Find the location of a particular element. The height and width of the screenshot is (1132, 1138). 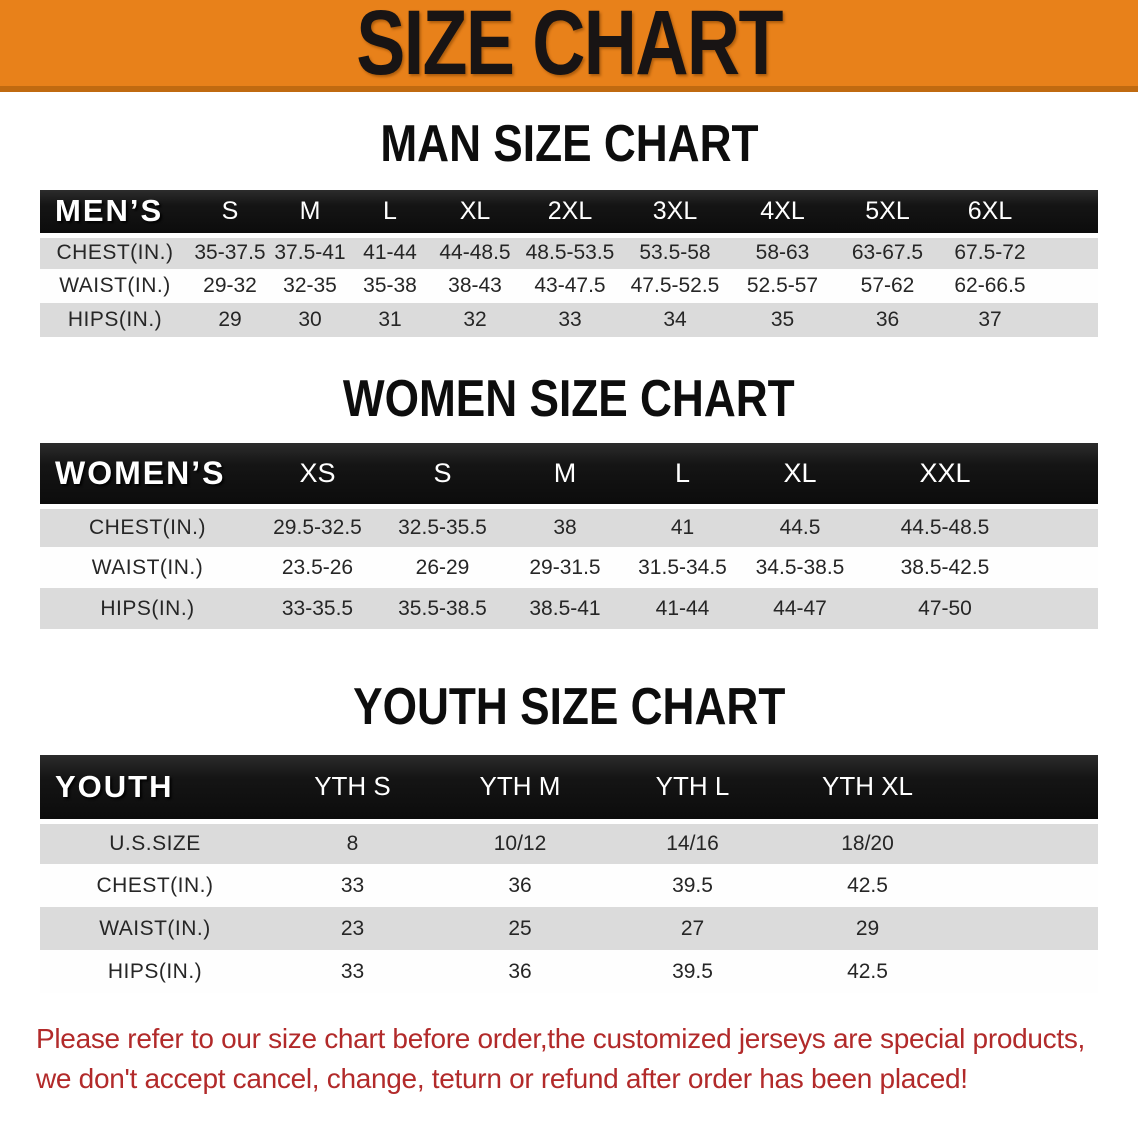

value-cell: 44-48.5 is located at coordinates (475, 252).